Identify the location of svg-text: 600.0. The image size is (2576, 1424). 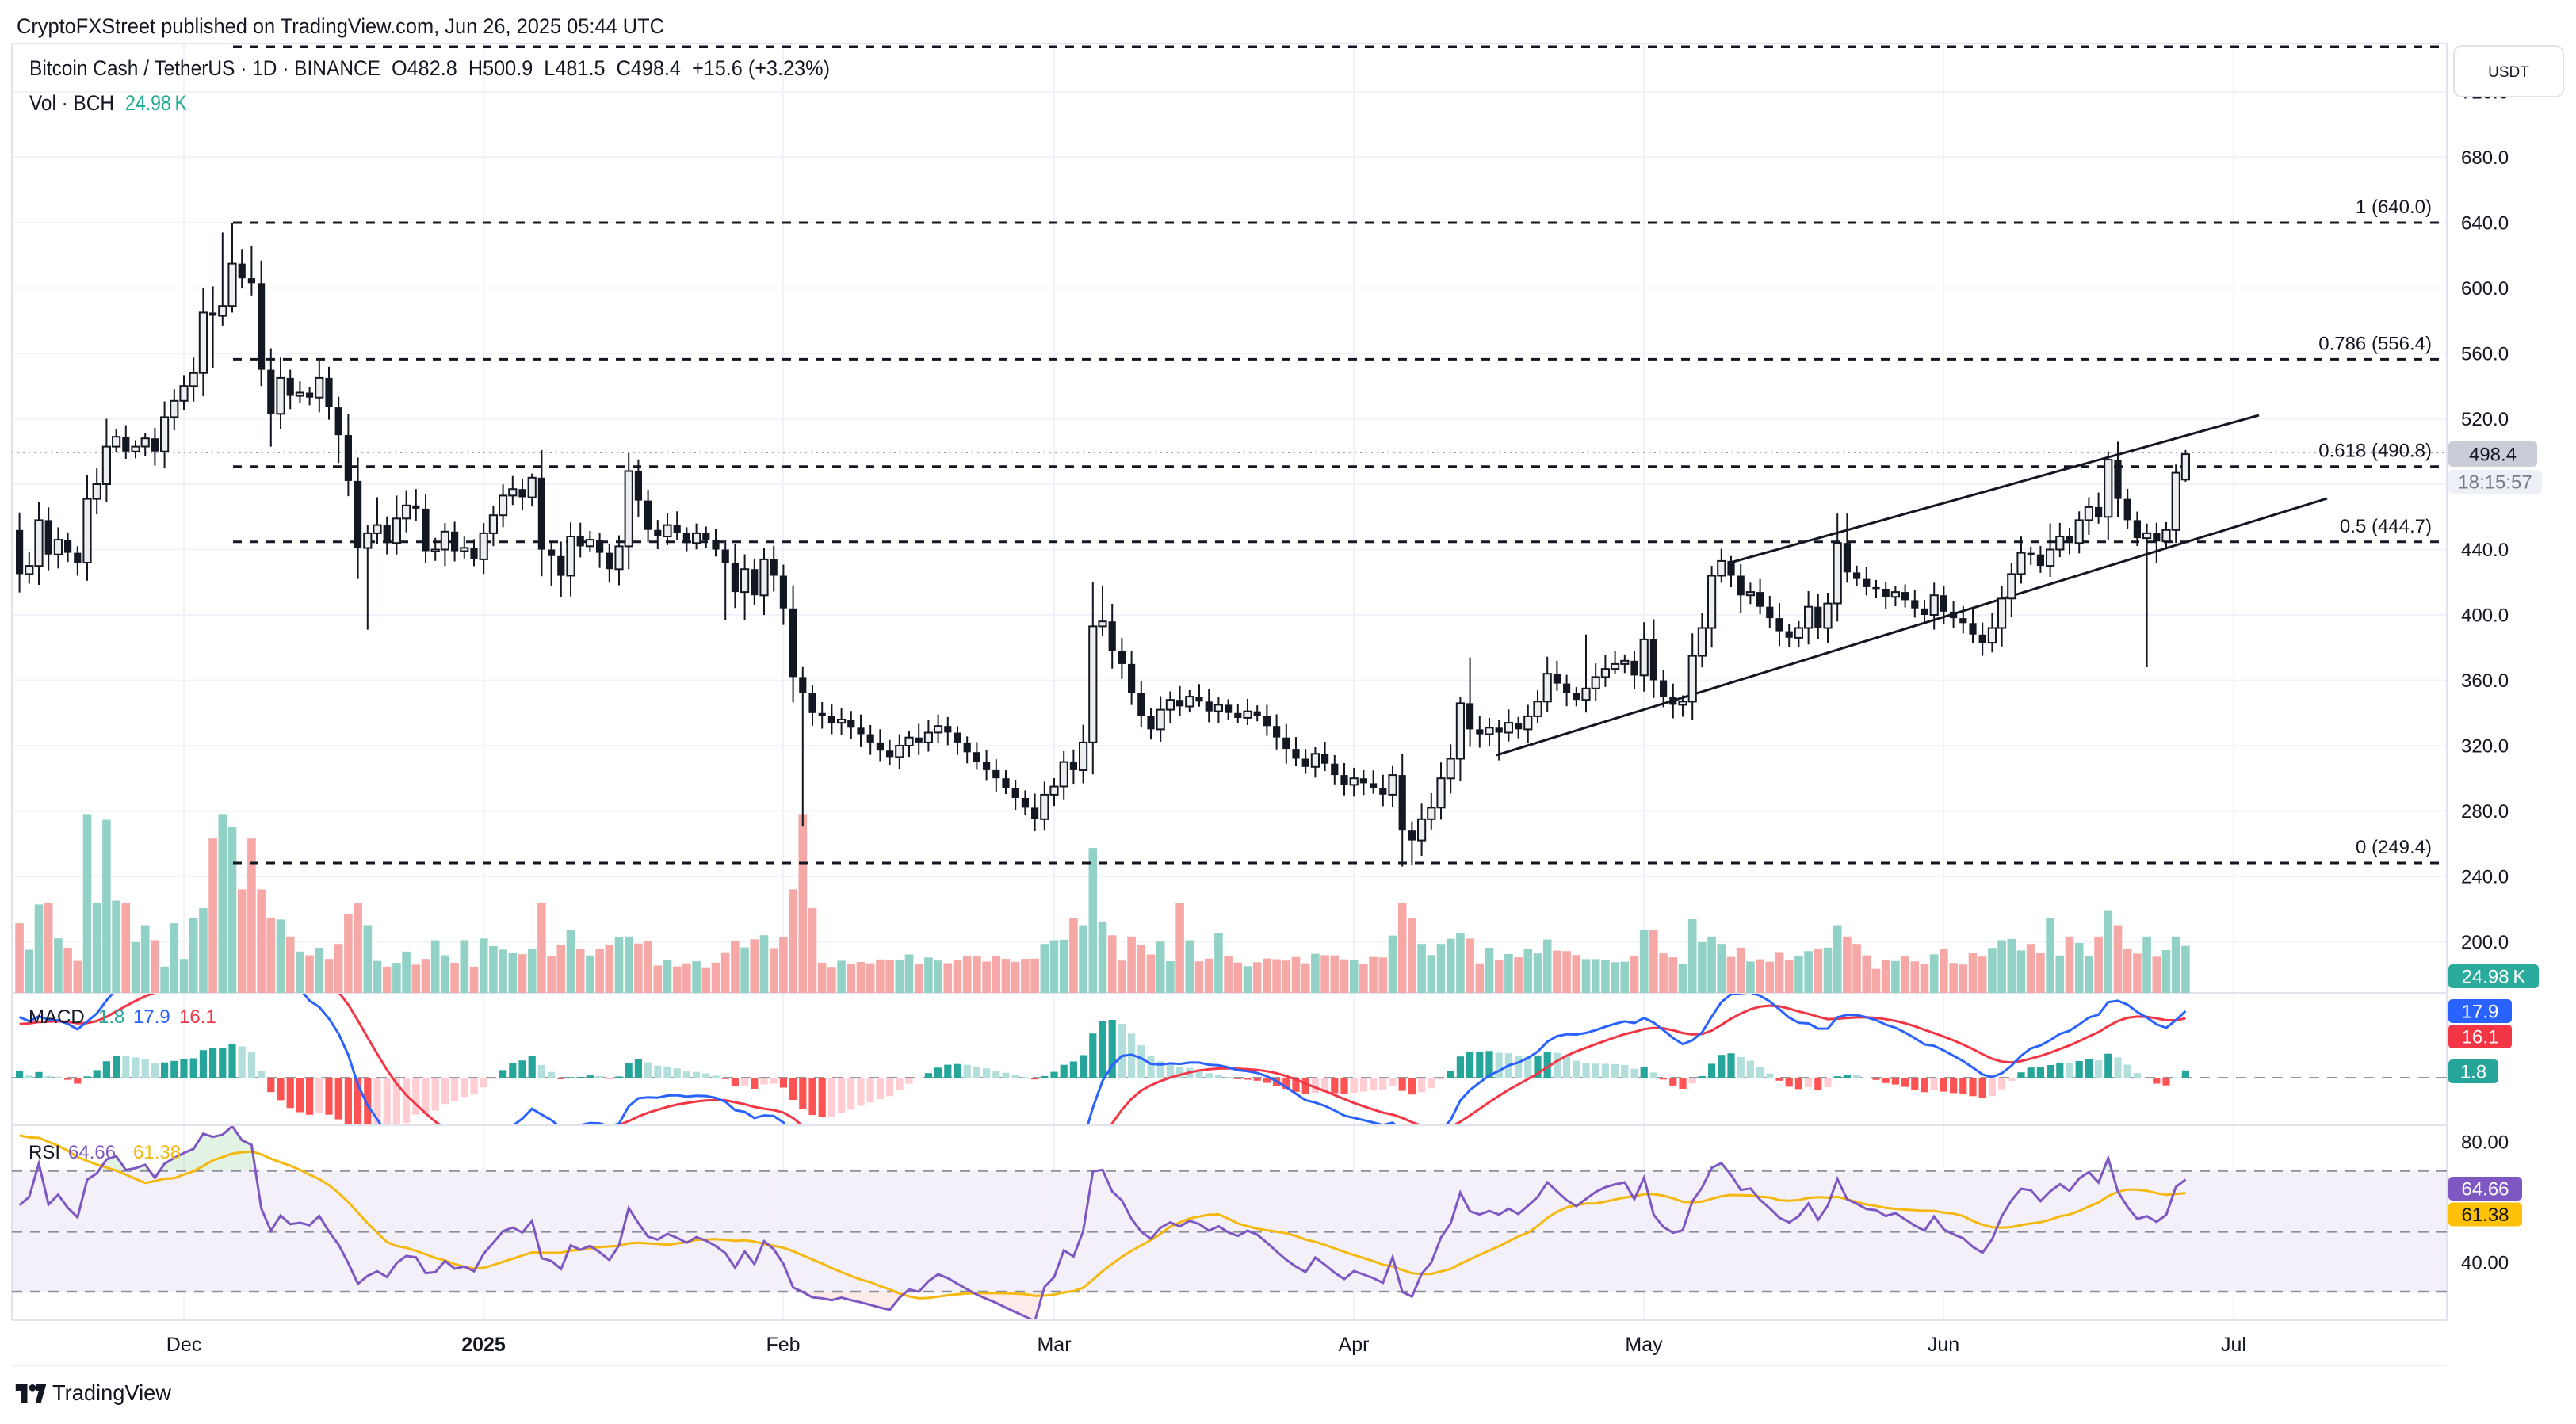
(2485, 289).